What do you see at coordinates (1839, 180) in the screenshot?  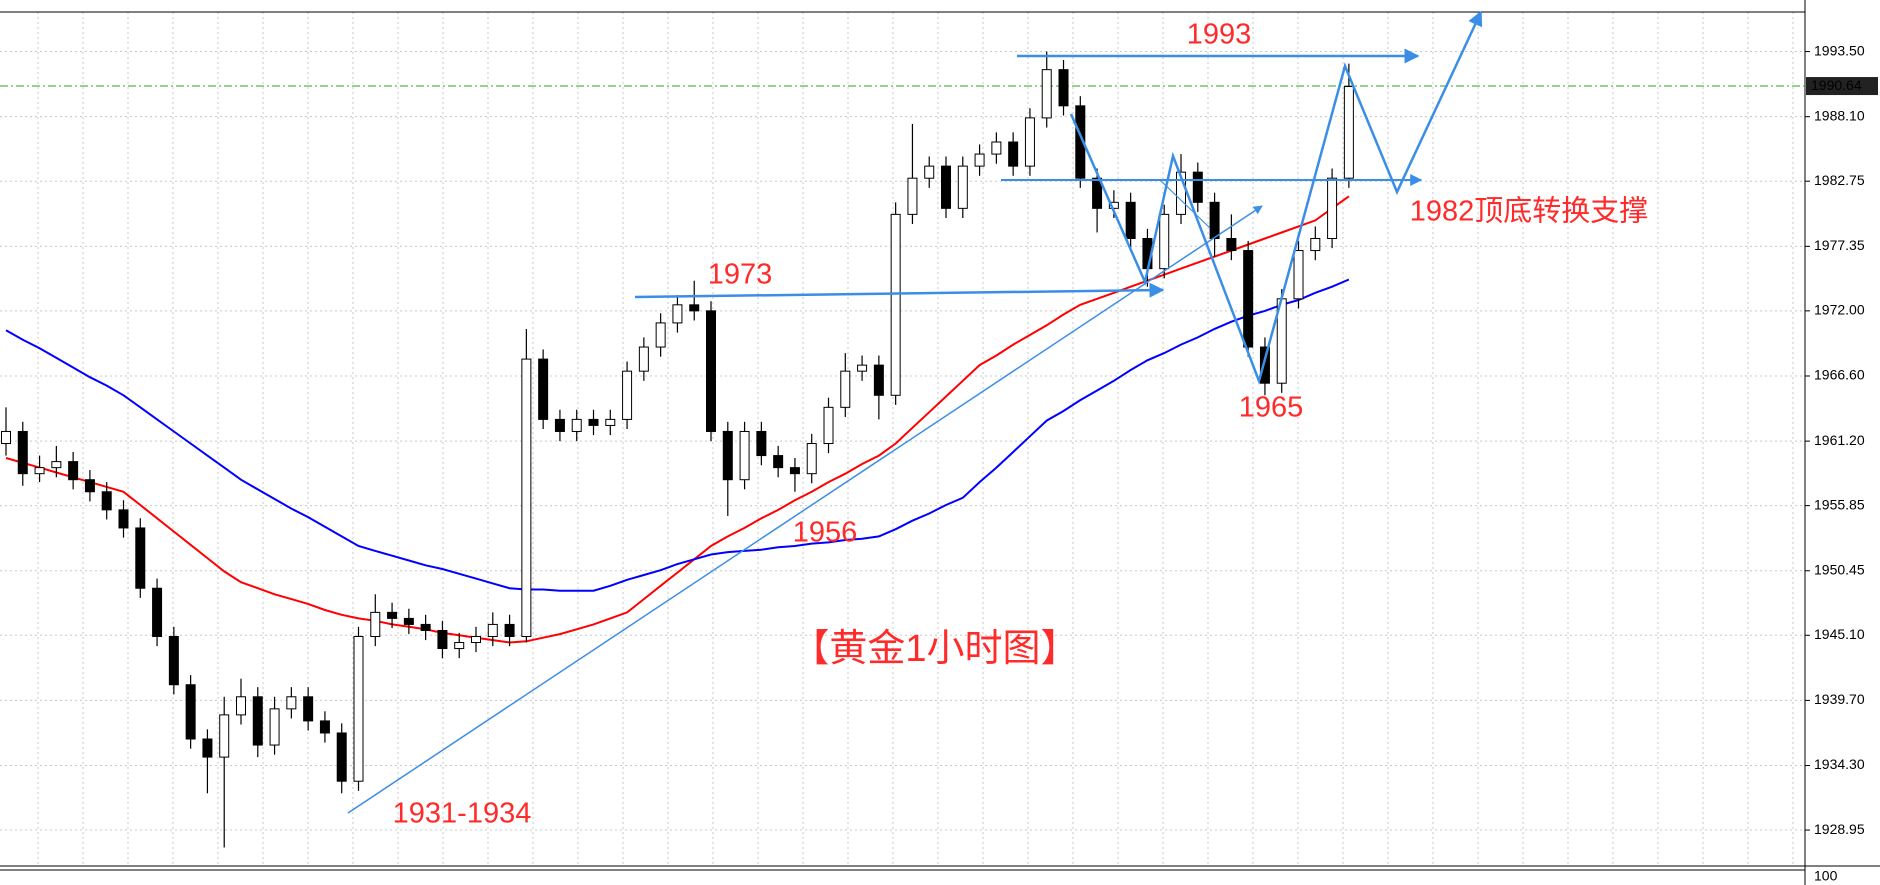 I see `y-tick-label: 1982.75` at bounding box center [1839, 180].